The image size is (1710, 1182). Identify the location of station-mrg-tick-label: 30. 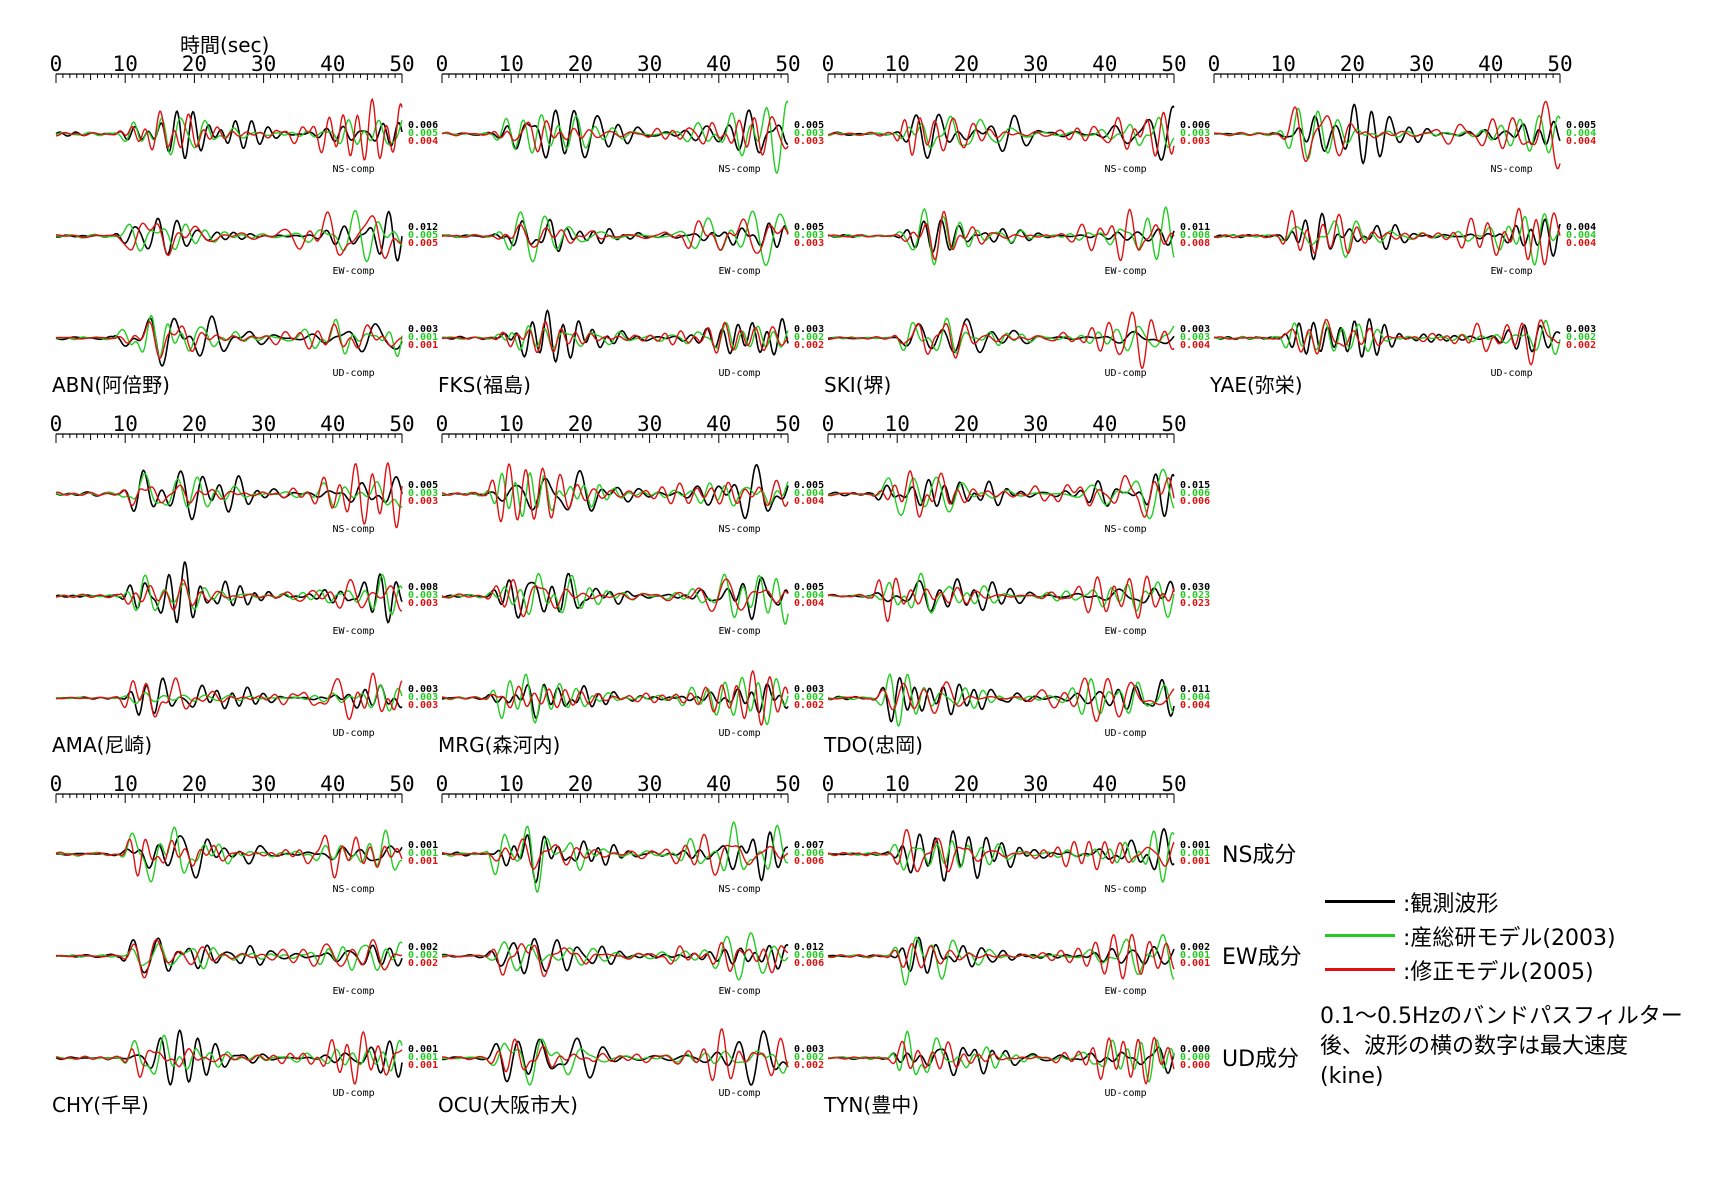
(649, 424).